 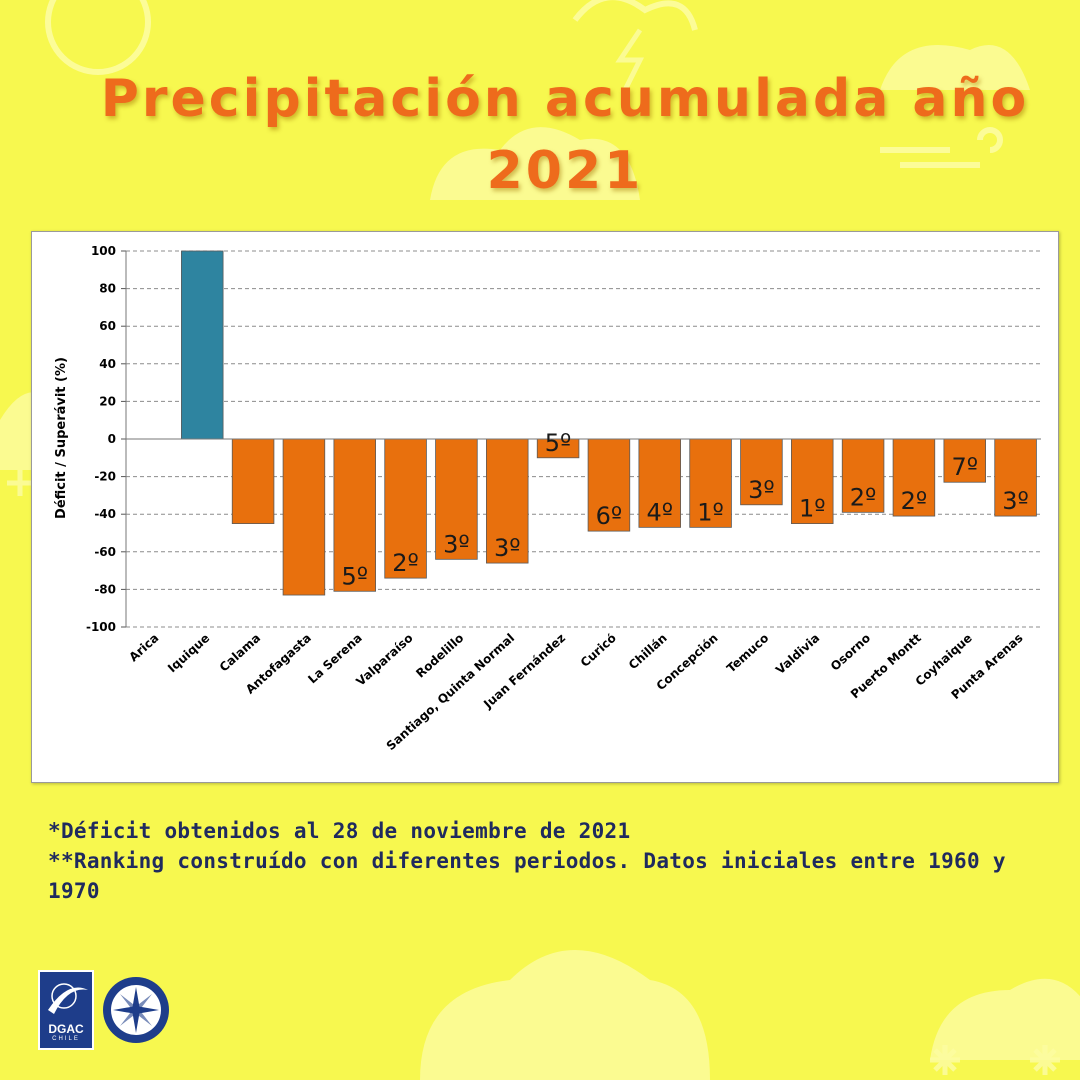 What do you see at coordinates (107, 326) in the screenshot?
I see `y-tick-label: 60` at bounding box center [107, 326].